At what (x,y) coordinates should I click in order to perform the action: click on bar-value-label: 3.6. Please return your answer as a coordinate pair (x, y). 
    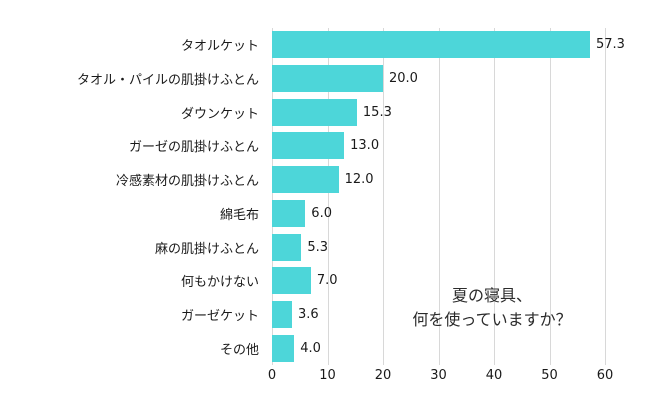
    Looking at the image, I should click on (308, 314).